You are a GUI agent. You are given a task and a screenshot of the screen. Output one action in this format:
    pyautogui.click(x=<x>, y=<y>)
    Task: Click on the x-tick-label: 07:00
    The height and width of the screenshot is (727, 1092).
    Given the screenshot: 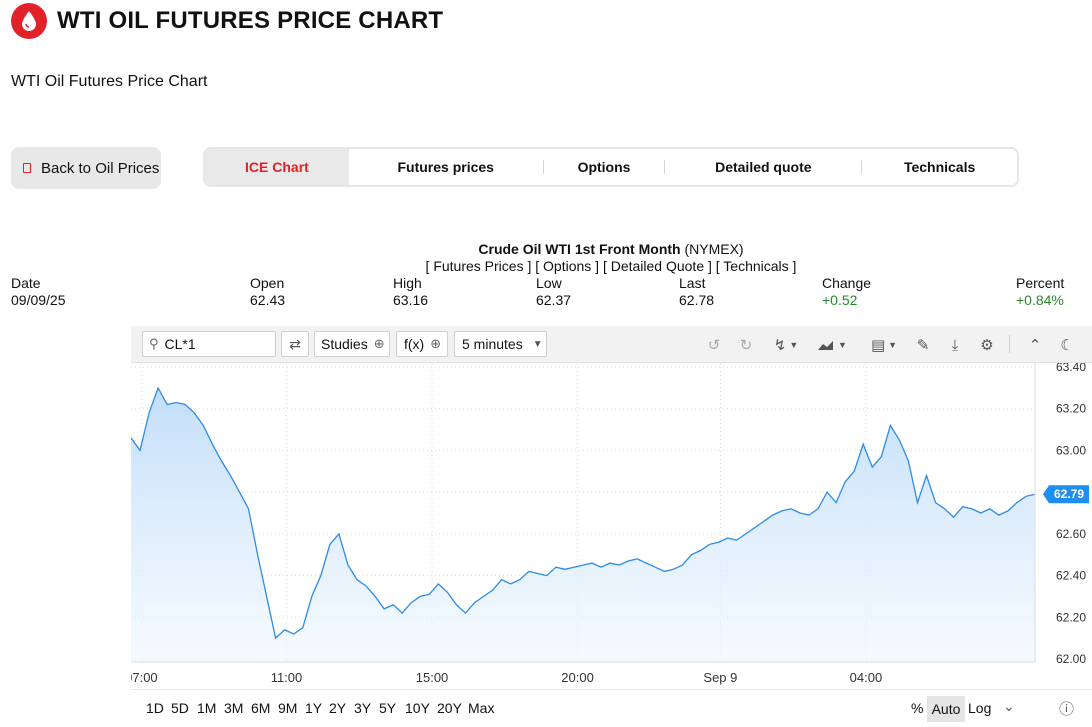 What is the action you would take?
    pyautogui.click(x=144, y=677)
    